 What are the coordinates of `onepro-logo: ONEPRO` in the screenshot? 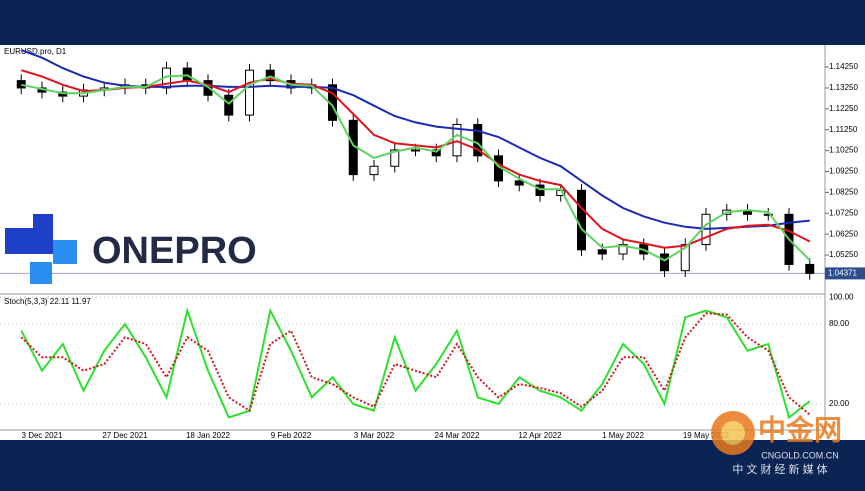 It's located at (131, 249).